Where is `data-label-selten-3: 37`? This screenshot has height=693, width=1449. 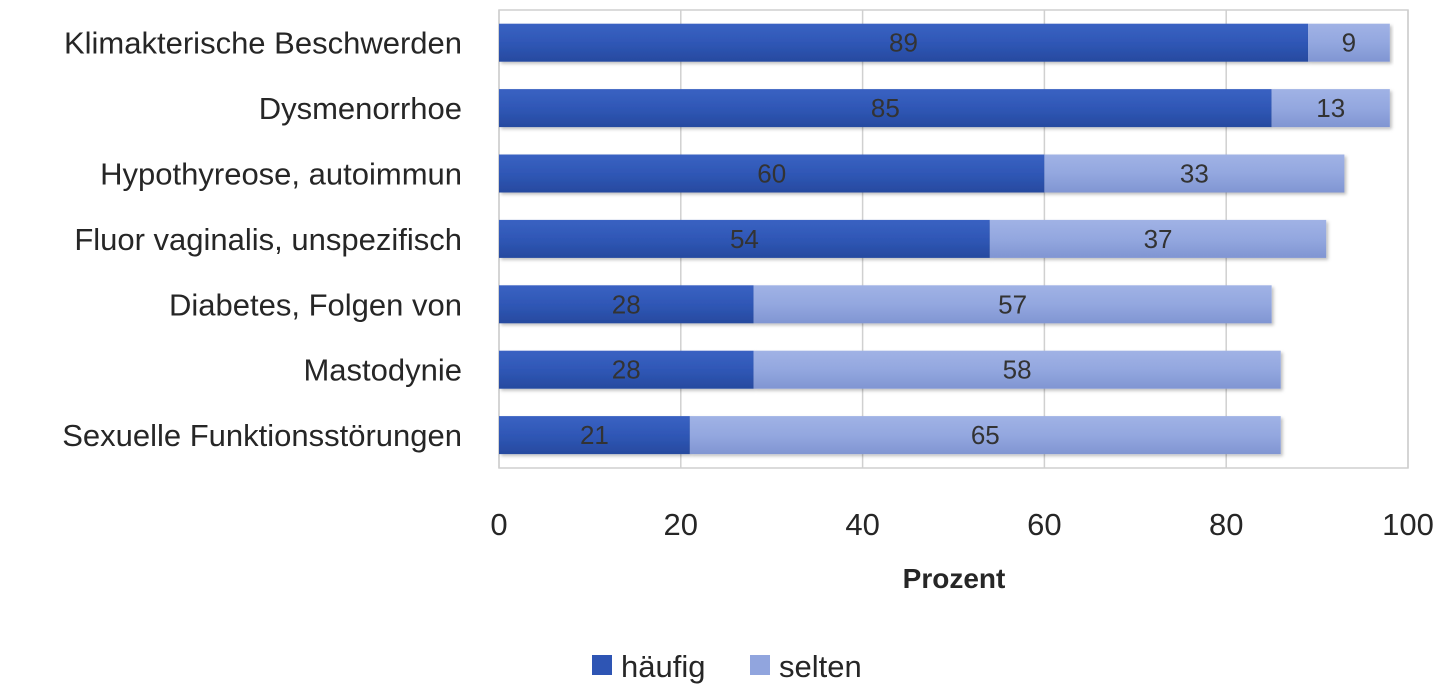 data-label-selten-3: 37 is located at coordinates (1158, 239).